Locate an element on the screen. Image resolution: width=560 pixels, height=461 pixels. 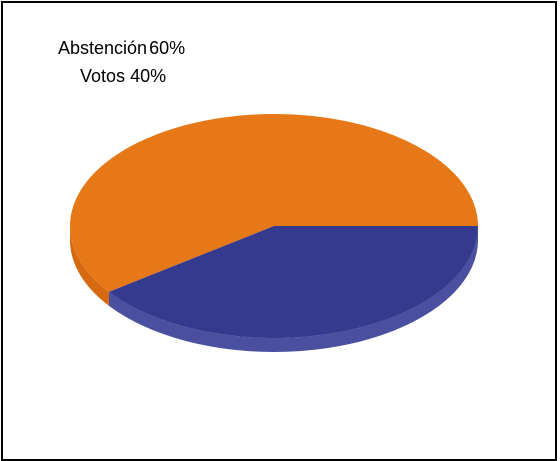
slice-label-votos-value: 40% is located at coordinates (148, 76).